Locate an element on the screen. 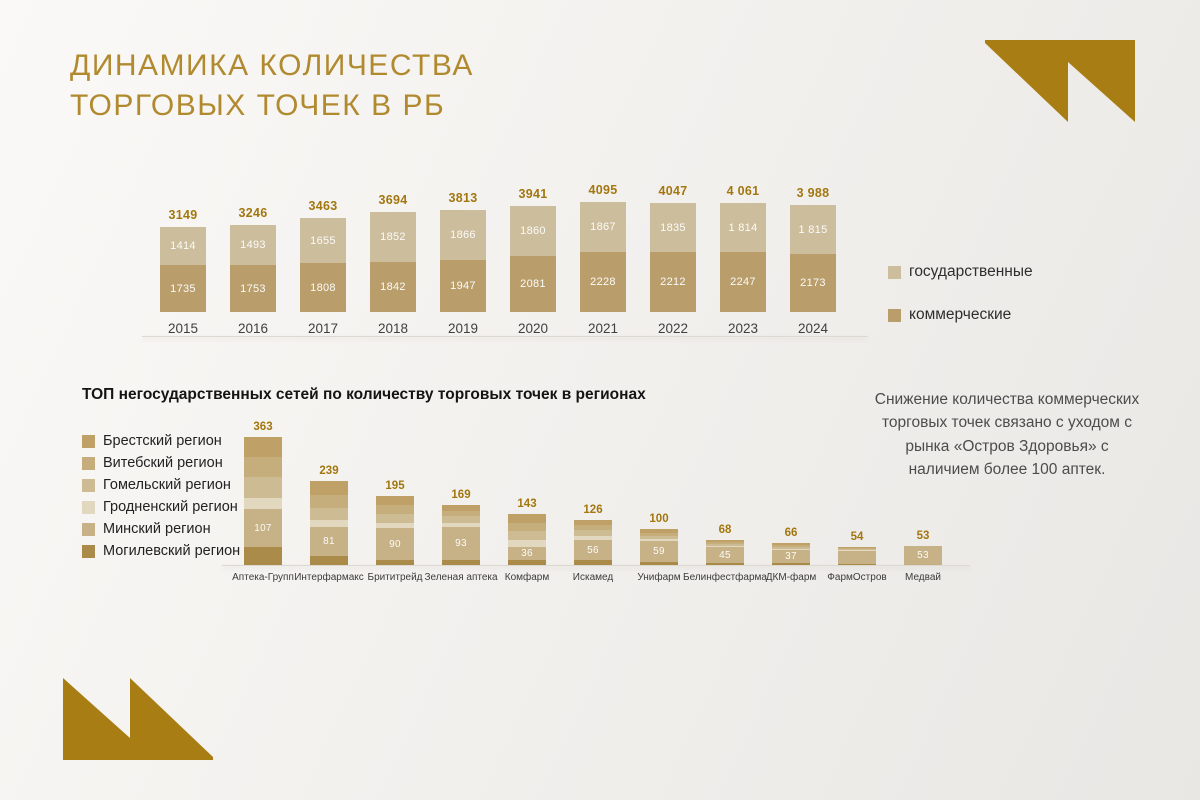 This screenshot has height=800, width=1200. stacked-bar is located at coordinates (857, 556).